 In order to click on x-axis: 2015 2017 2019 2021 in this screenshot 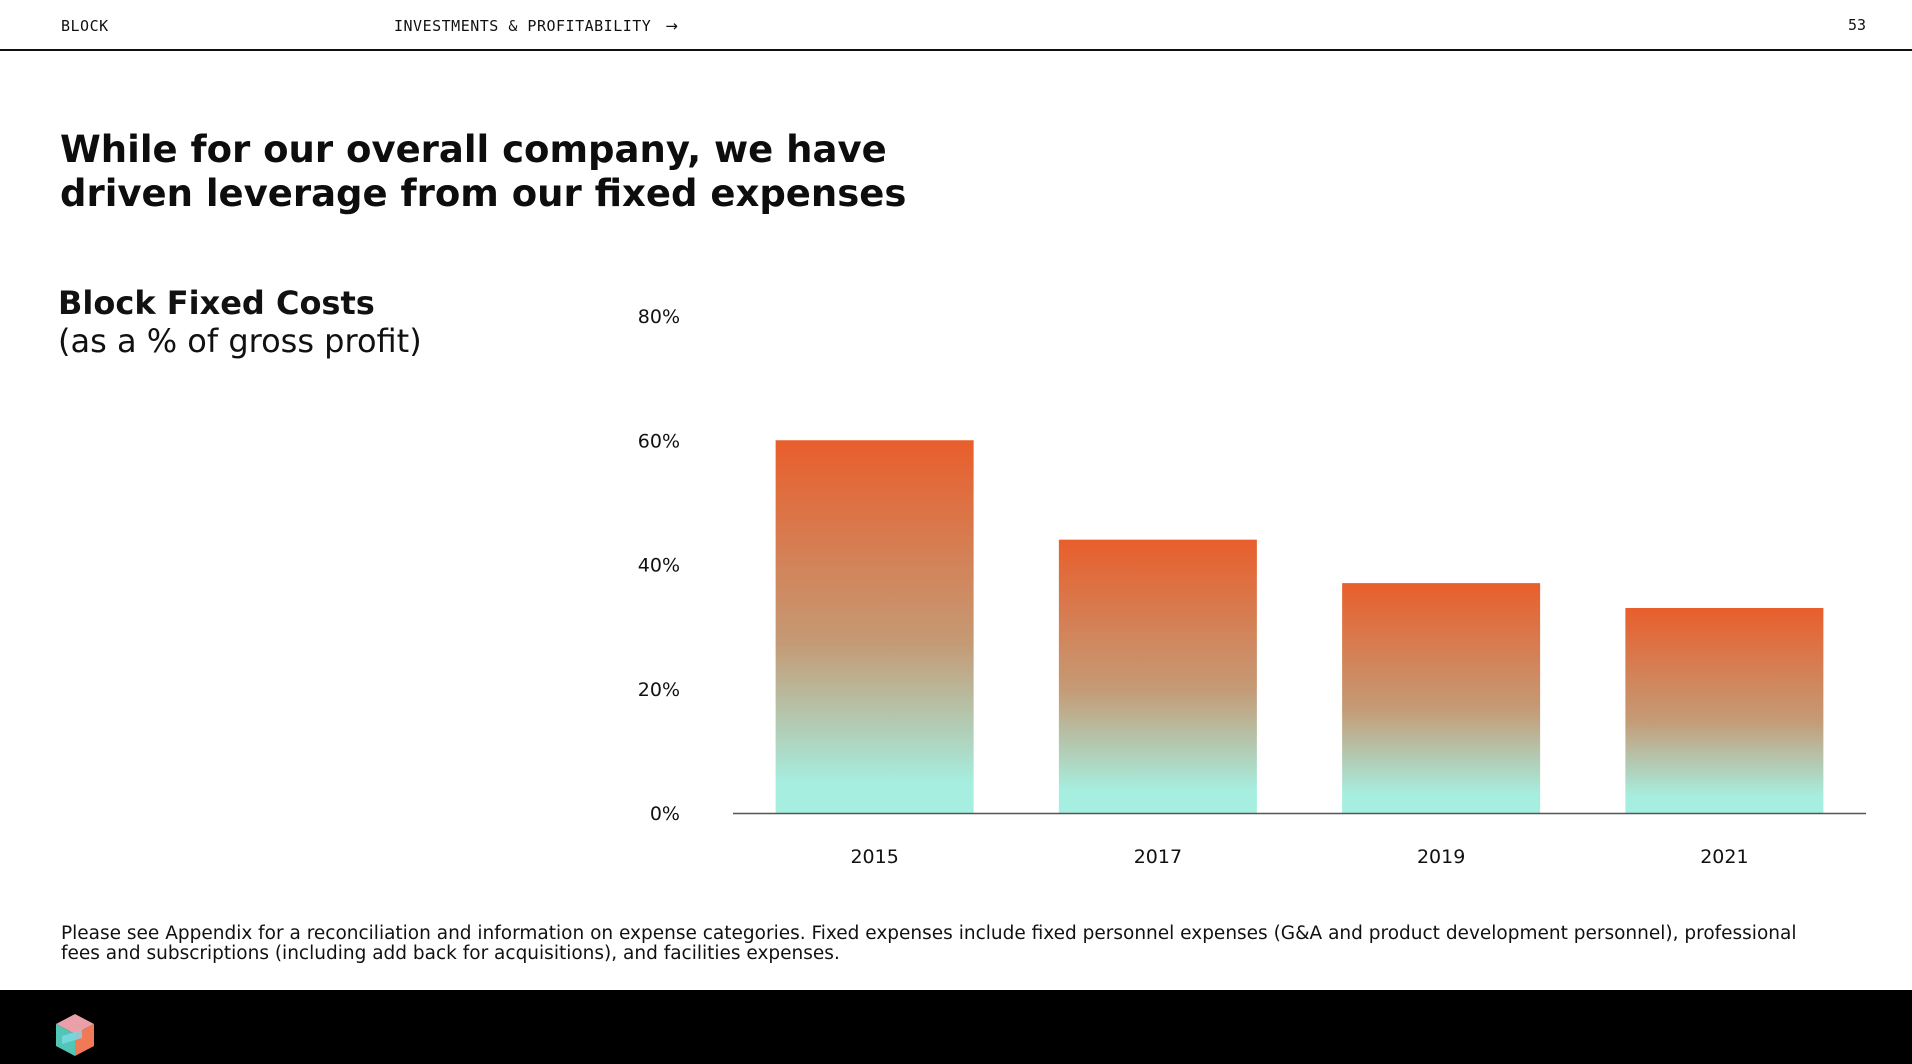, I will do `click(1299, 840)`.